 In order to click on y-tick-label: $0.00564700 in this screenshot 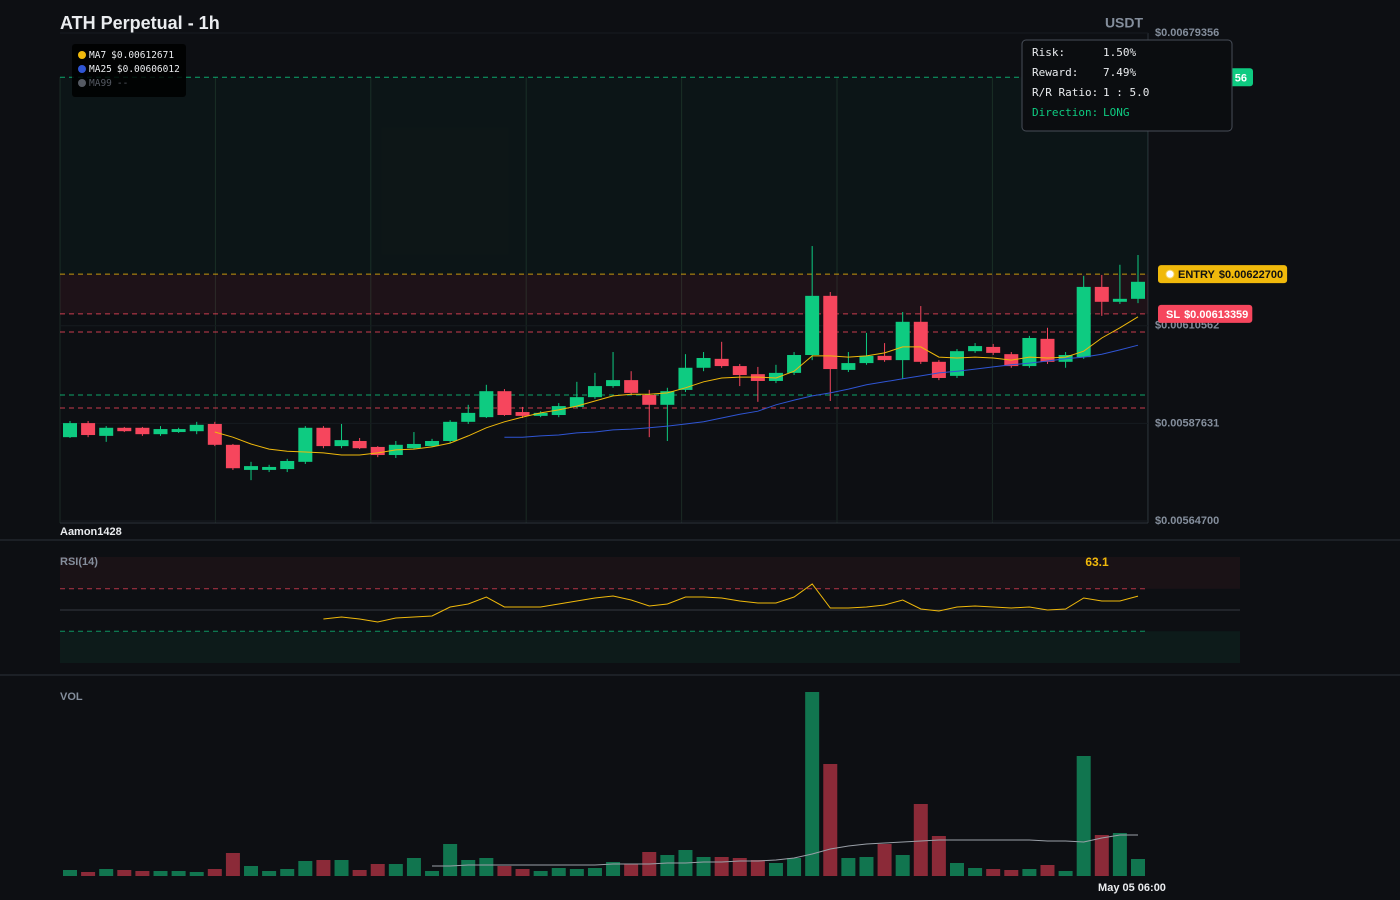, I will do `click(1187, 521)`.